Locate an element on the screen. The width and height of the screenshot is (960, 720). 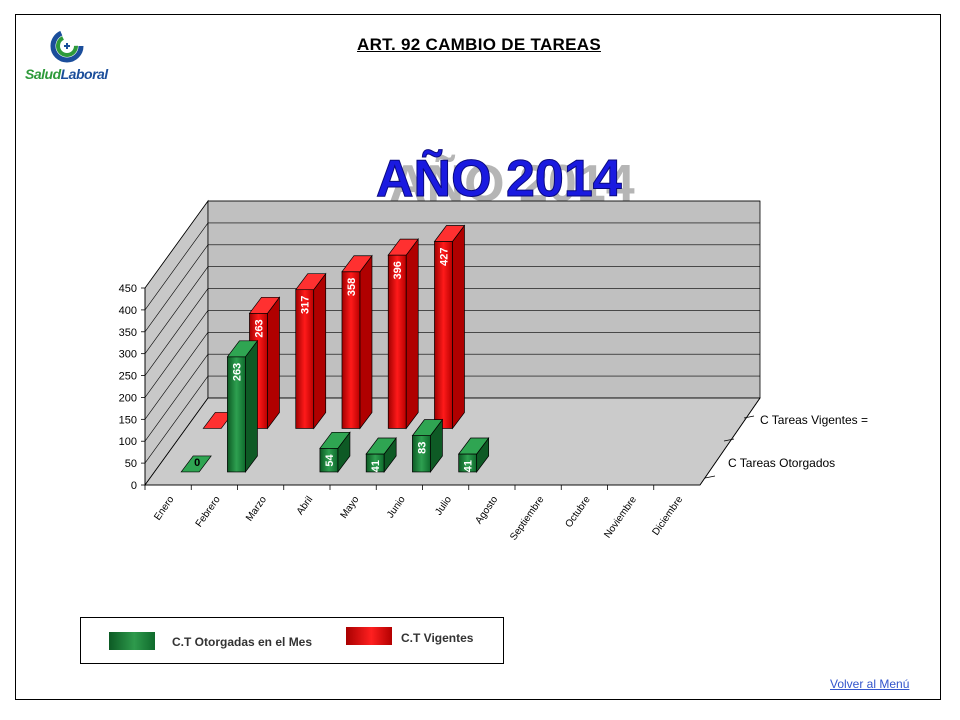
bar-vigentes-junio-label: 427 is located at coordinates (444, 257).